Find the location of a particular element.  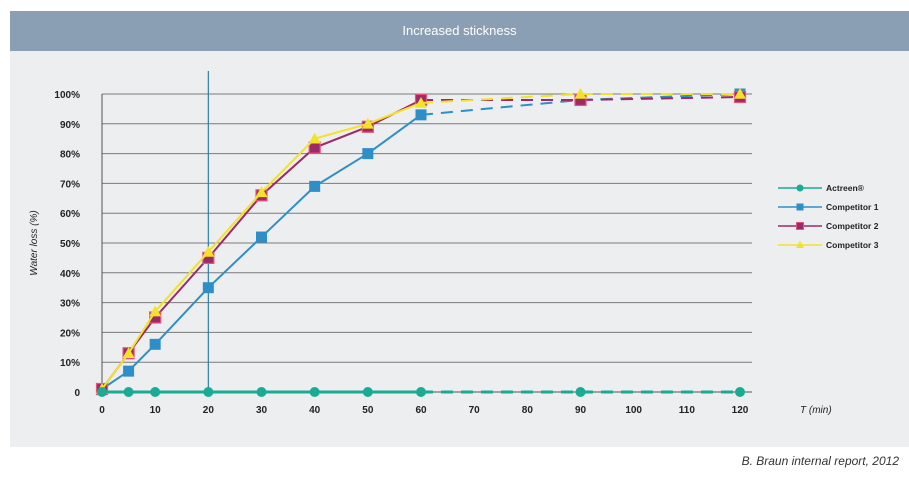

x-tick-label: 0 is located at coordinates (102, 410).